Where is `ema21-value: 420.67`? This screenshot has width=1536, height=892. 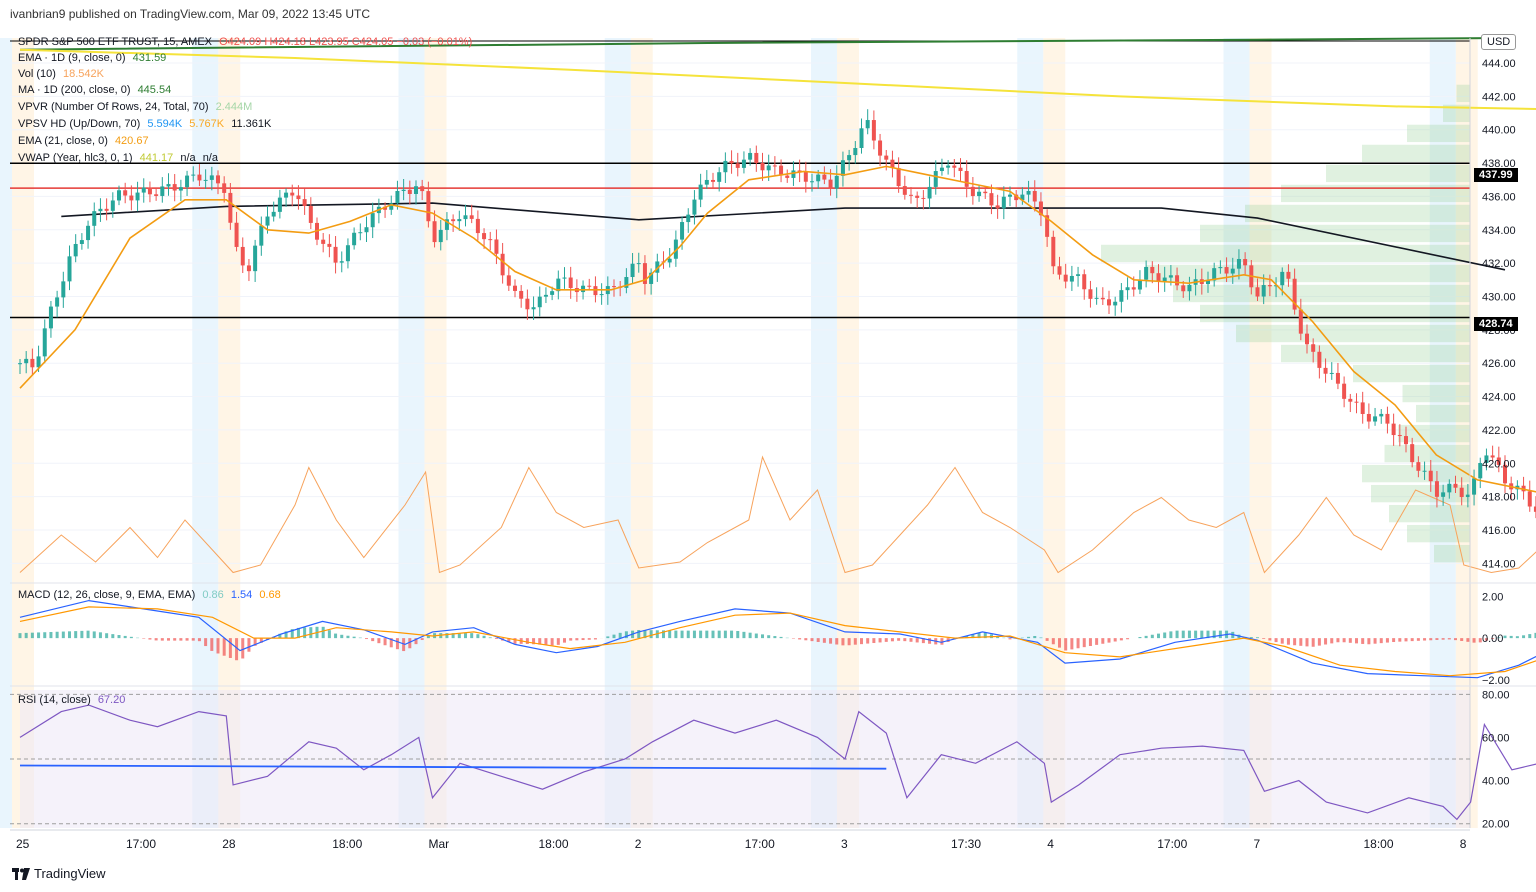 ema21-value: 420.67 is located at coordinates (131, 141).